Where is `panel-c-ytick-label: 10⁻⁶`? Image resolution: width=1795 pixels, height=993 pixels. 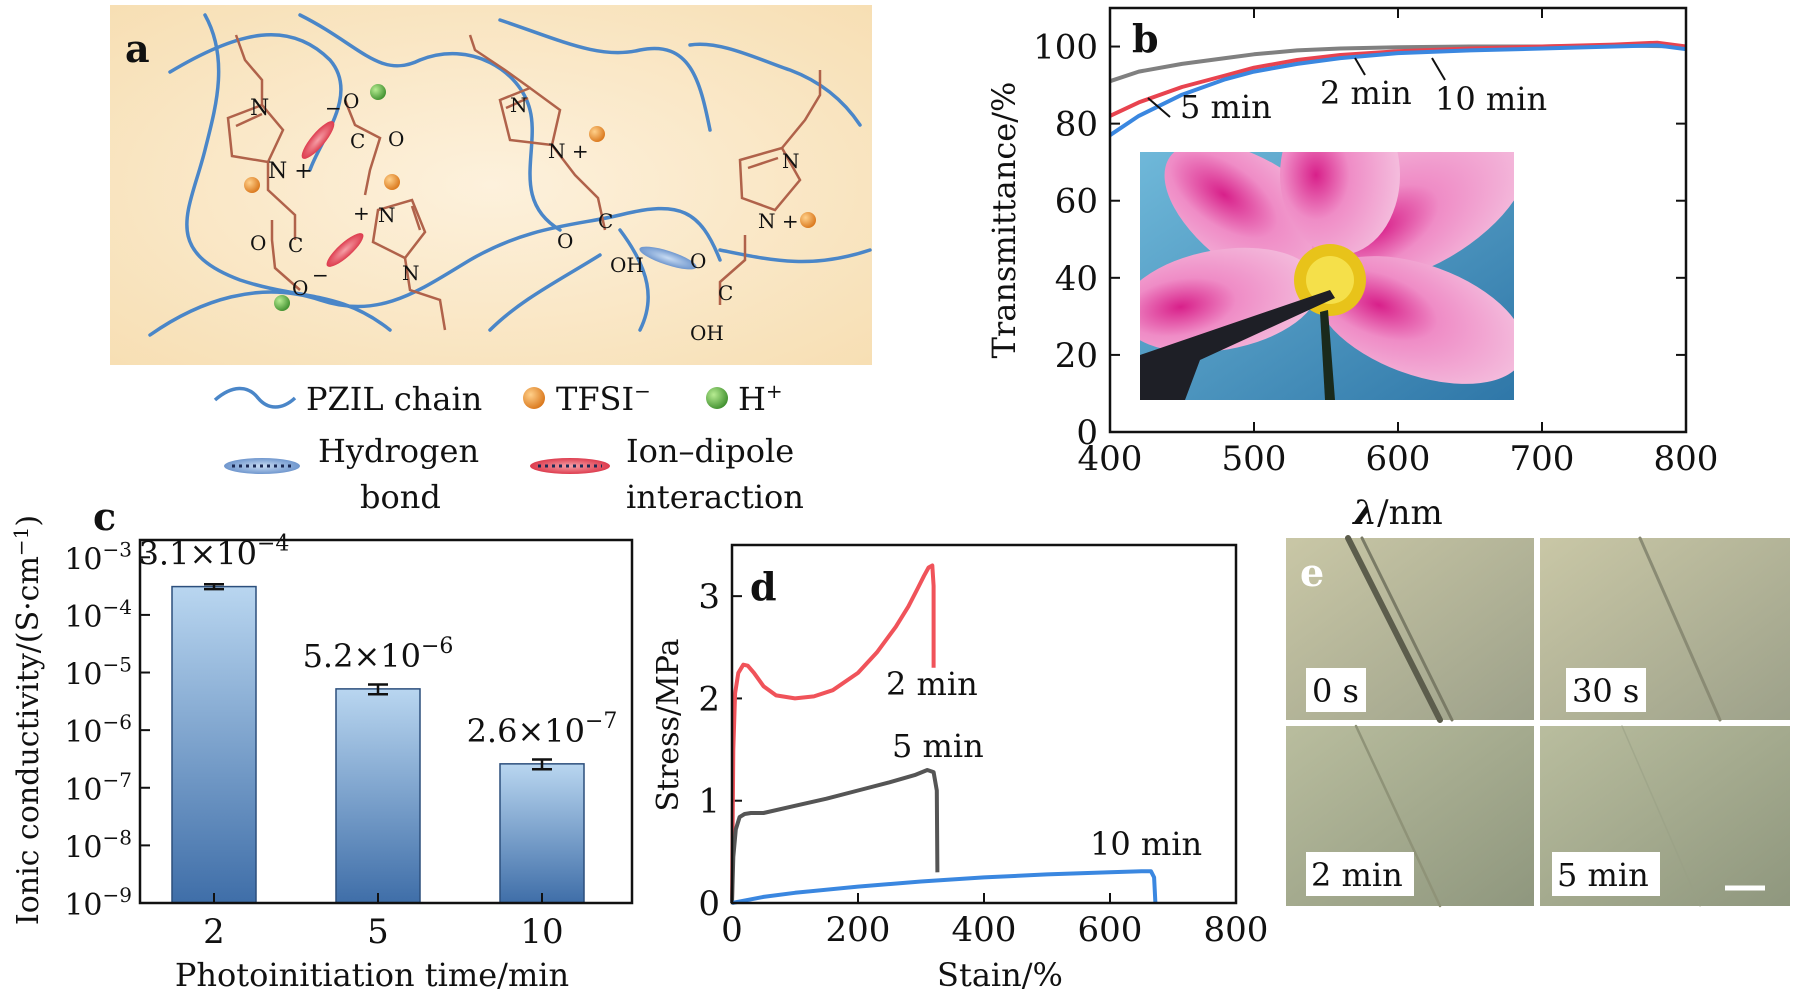
panel-c-ytick-label: 10⁻⁶ is located at coordinates (98, 730).